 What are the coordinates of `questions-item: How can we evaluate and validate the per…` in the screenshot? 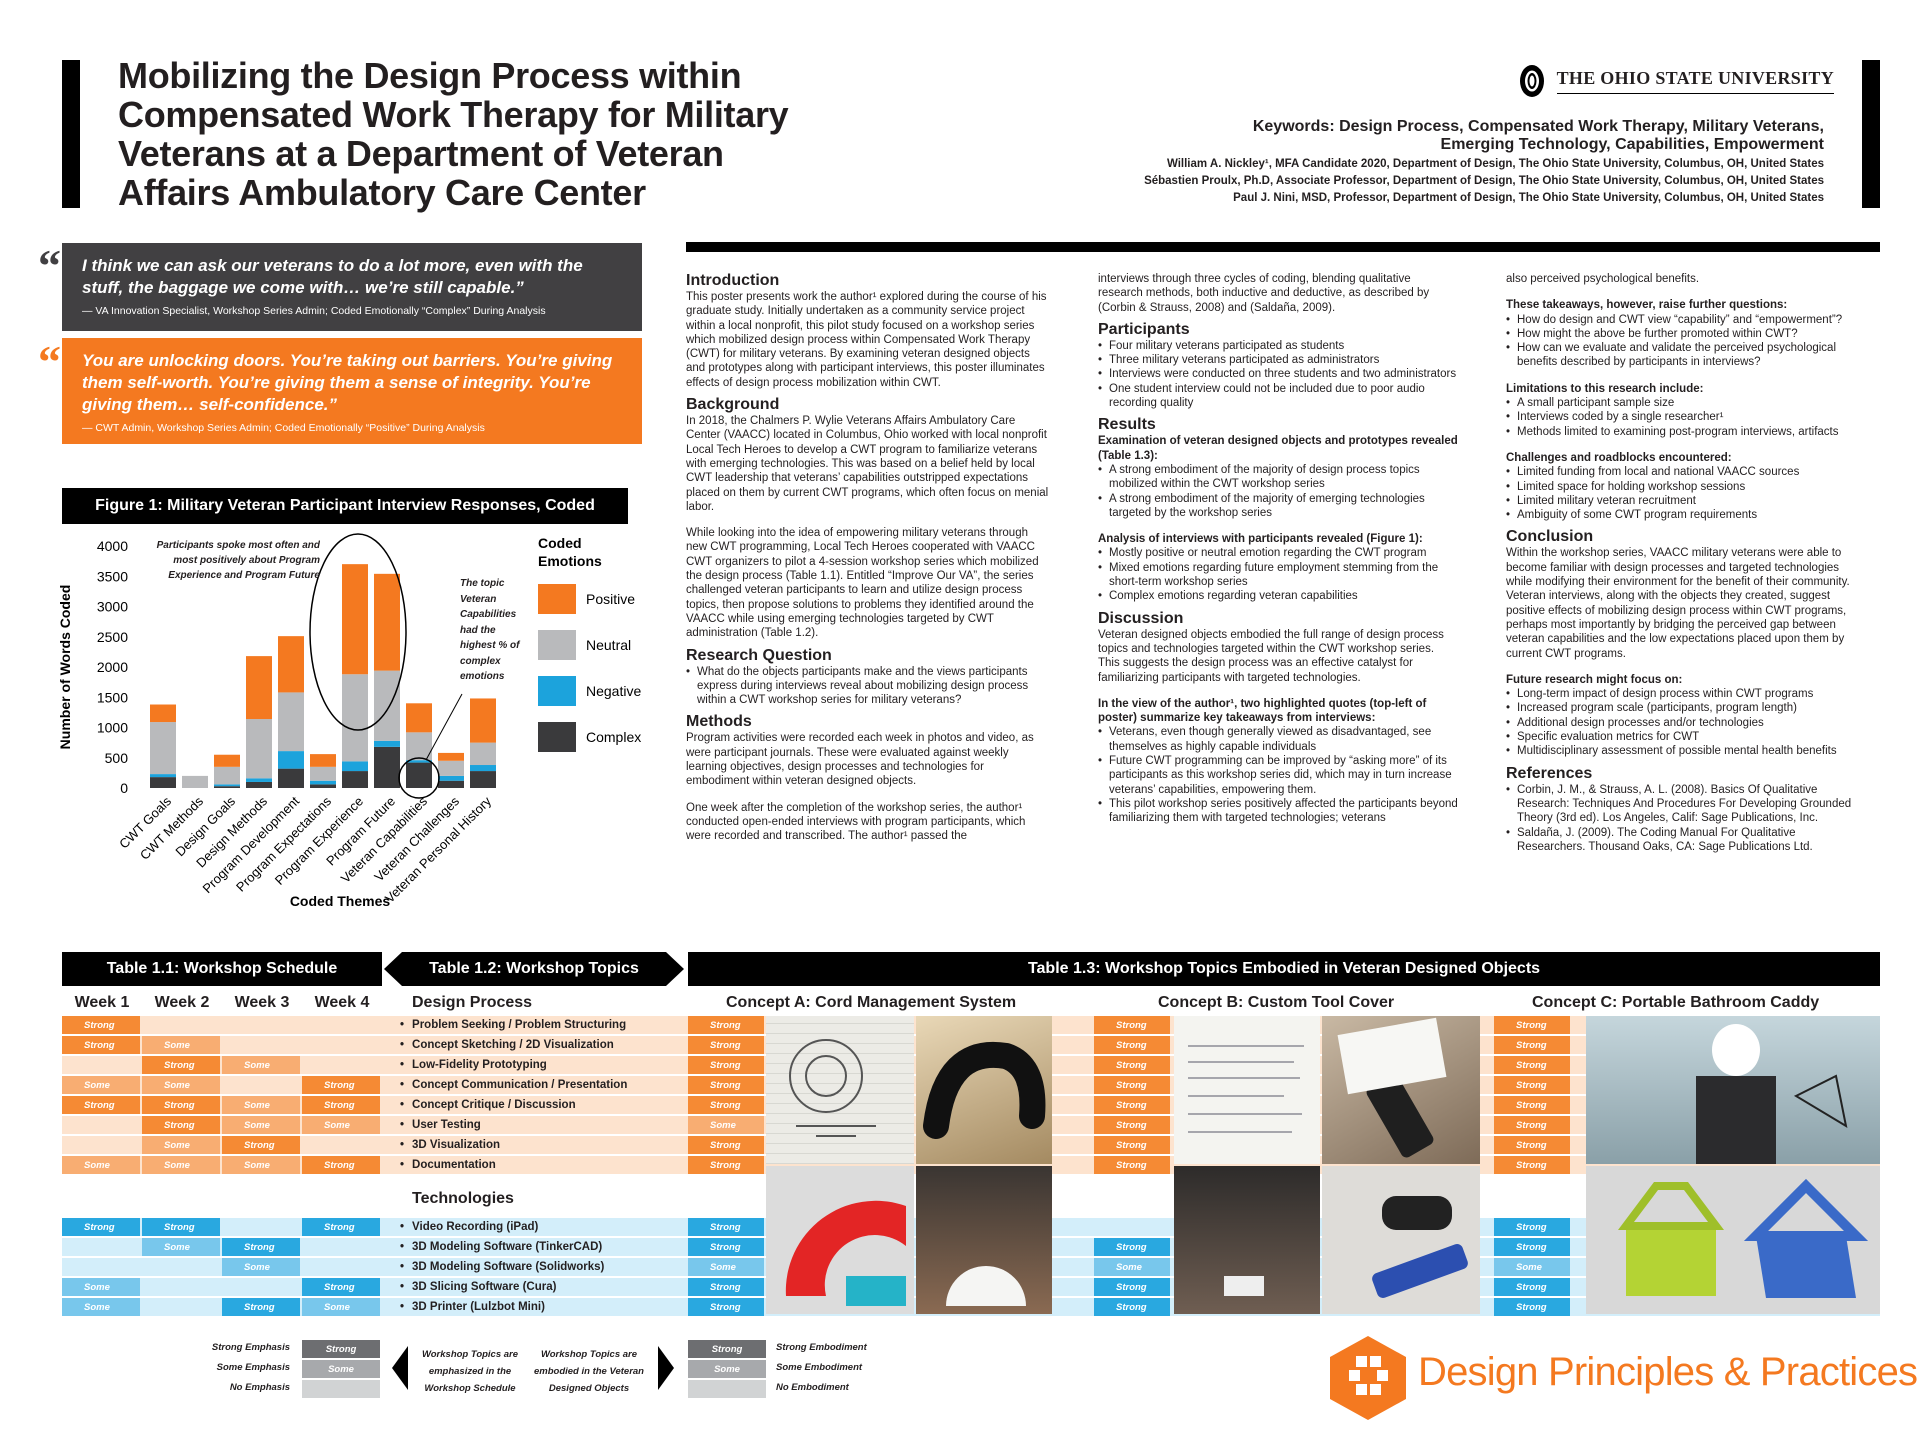 It's located at (1686, 355).